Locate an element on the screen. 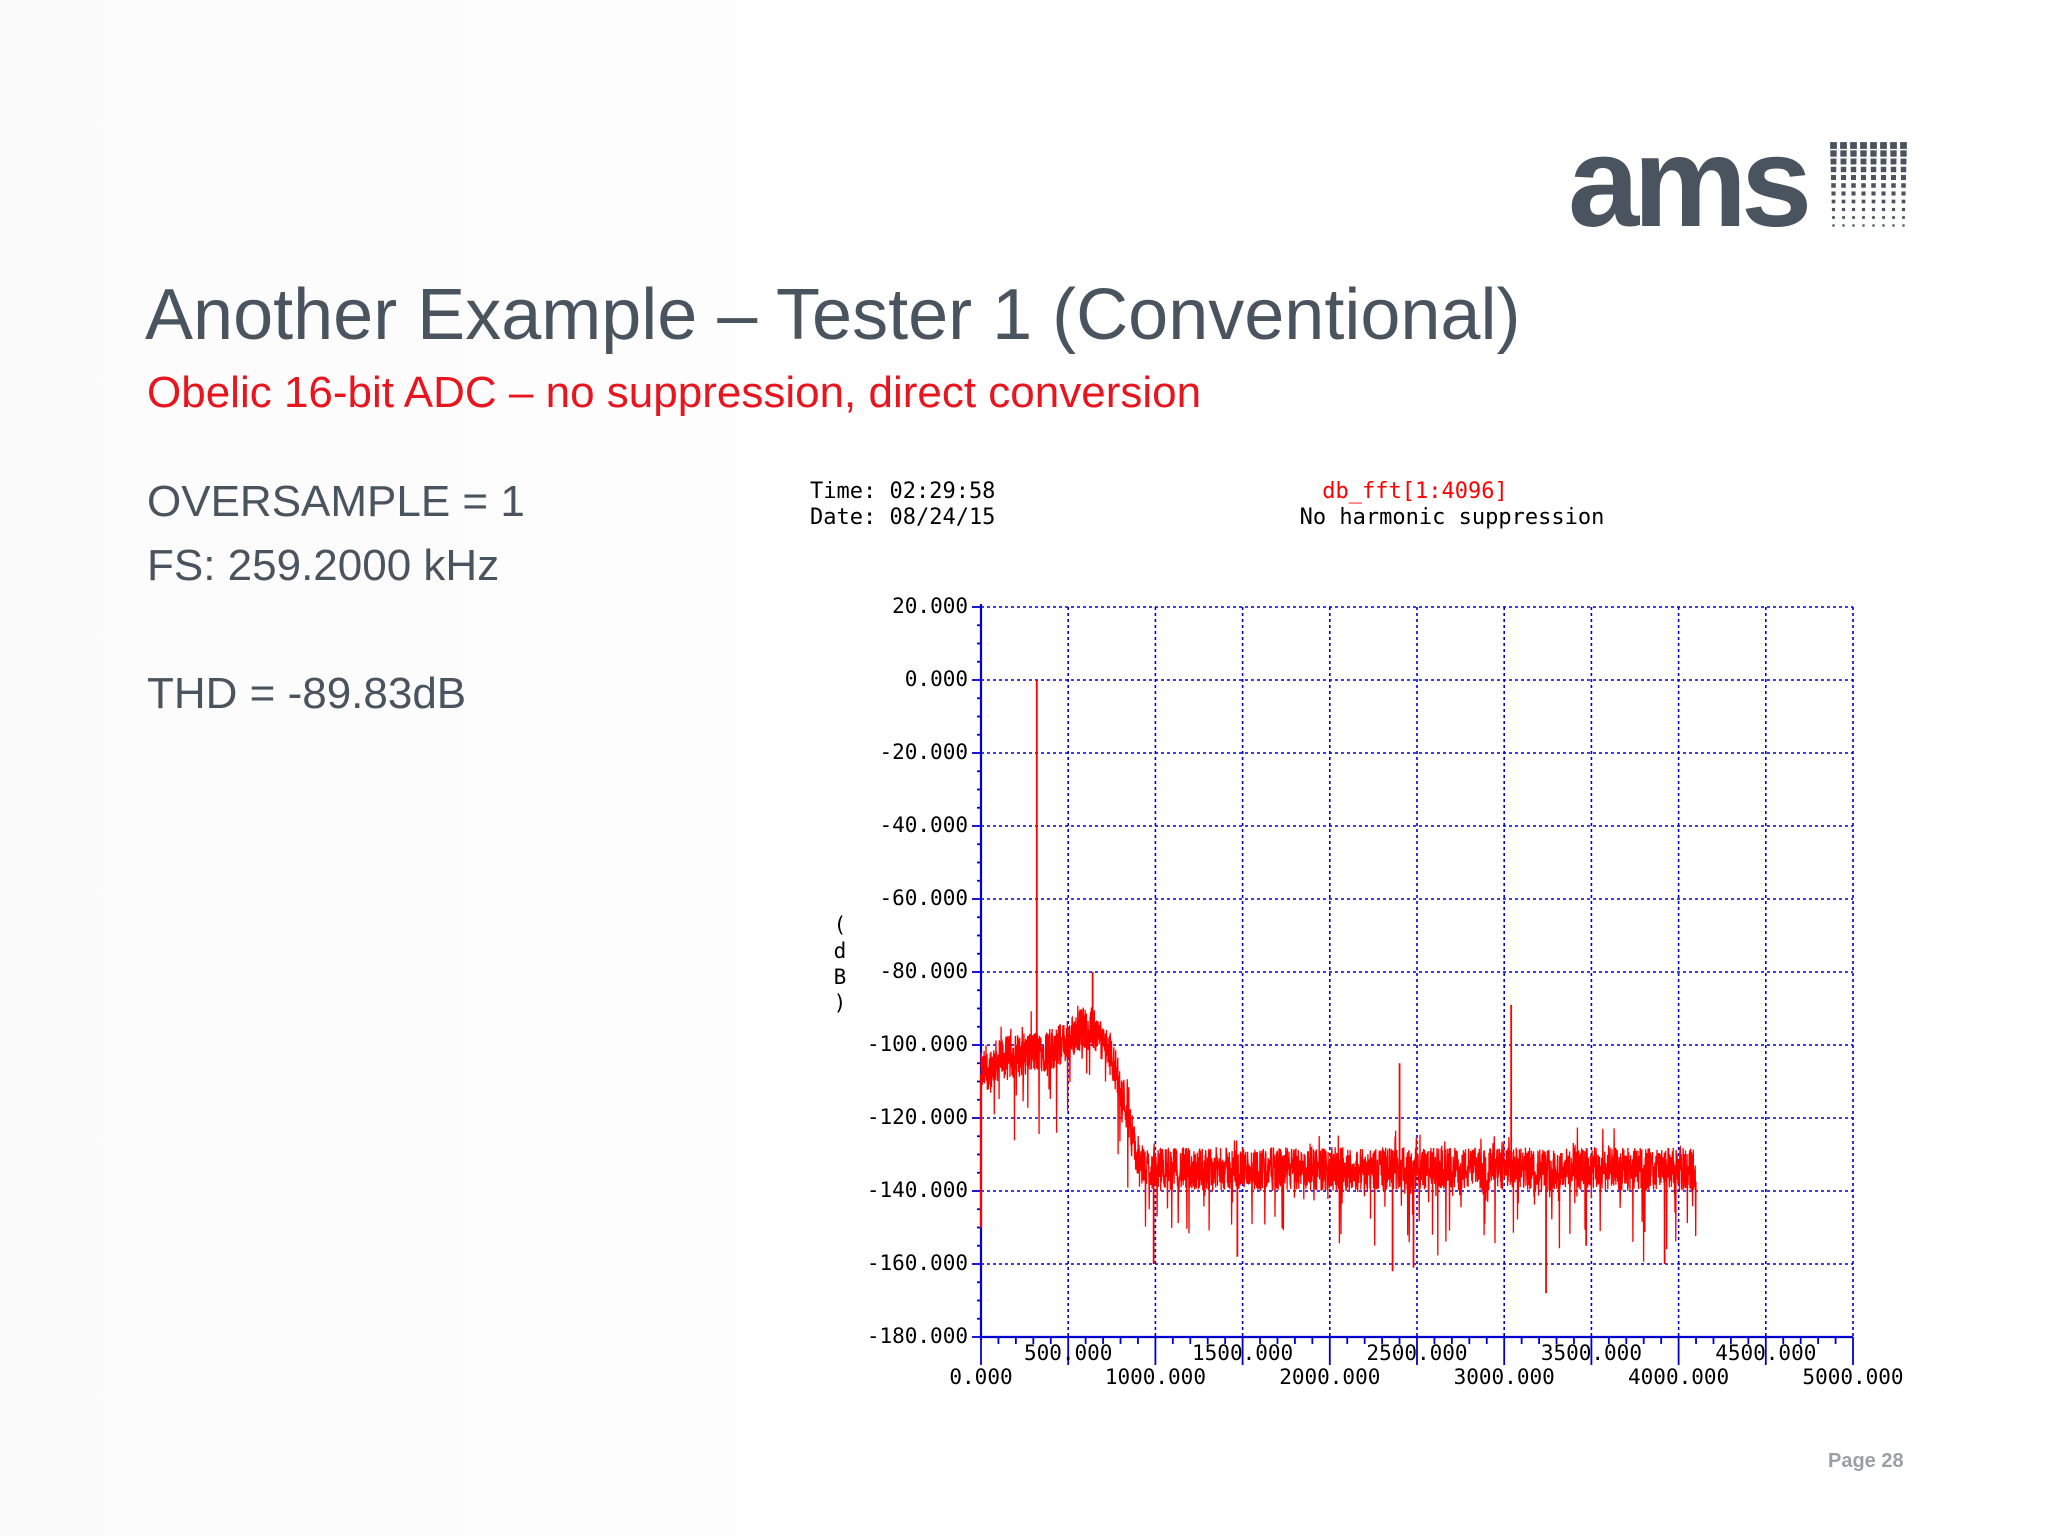 The height and width of the screenshot is (1536, 2048). y-tick-label: -20.000 is located at coordinates (923, 752).